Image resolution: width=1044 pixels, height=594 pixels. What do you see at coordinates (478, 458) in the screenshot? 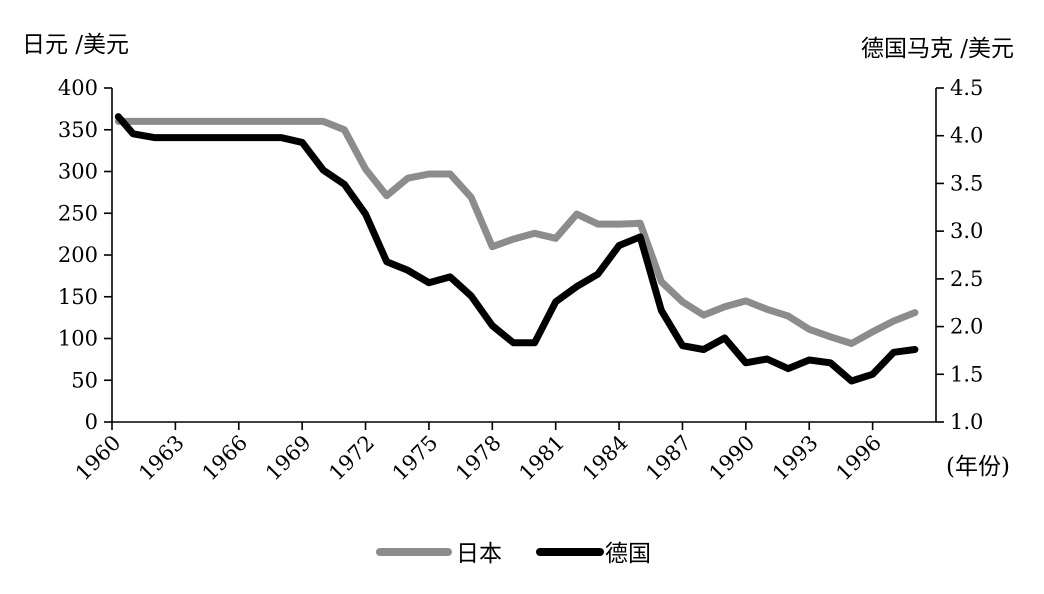
I see `x-tick-label-6: 1978` at bounding box center [478, 458].